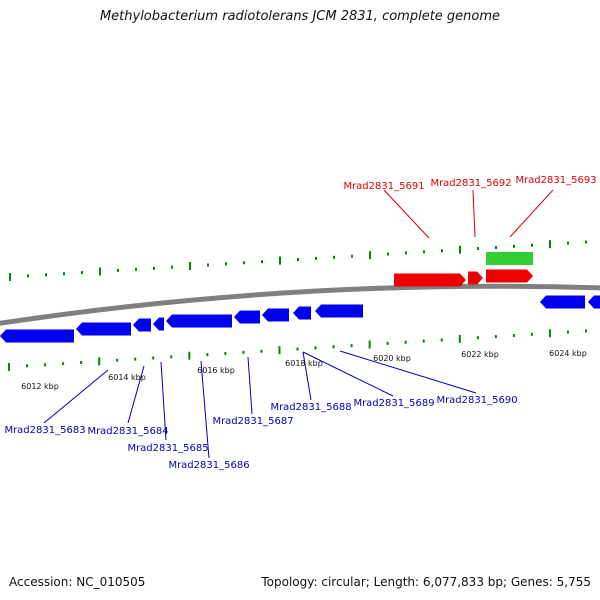 Image resolution: width=600 pixels, height=600 pixels. I want to click on scale-label: 6022 kbp, so click(480, 354).